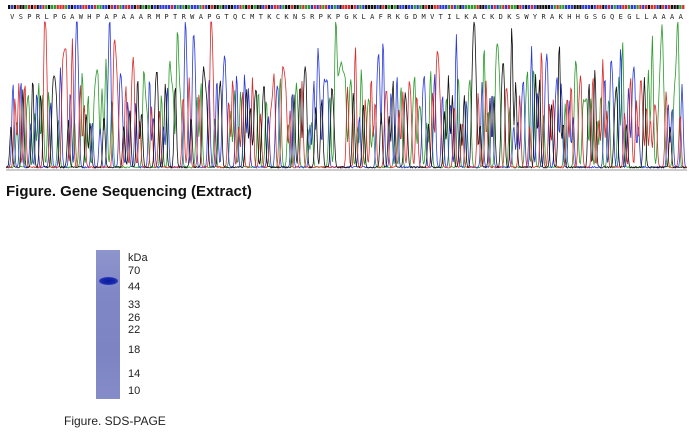  Describe the element at coordinates (134, 391) in the screenshot. I see `marker-label: 10` at that location.